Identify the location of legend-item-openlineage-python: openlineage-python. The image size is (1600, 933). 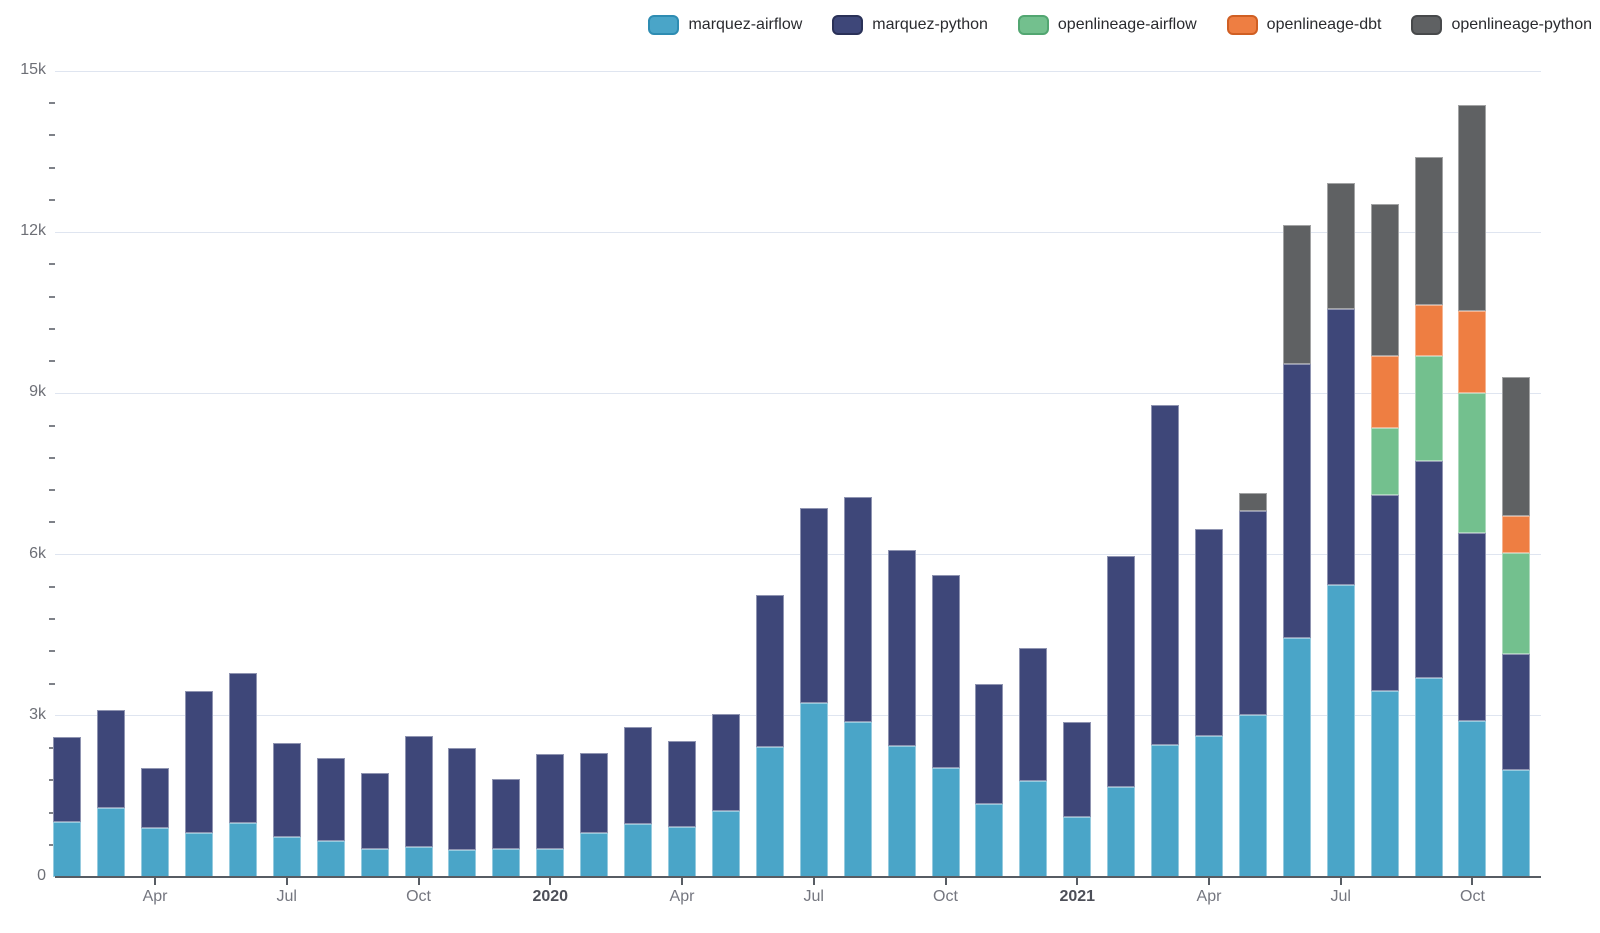
(1501, 25).